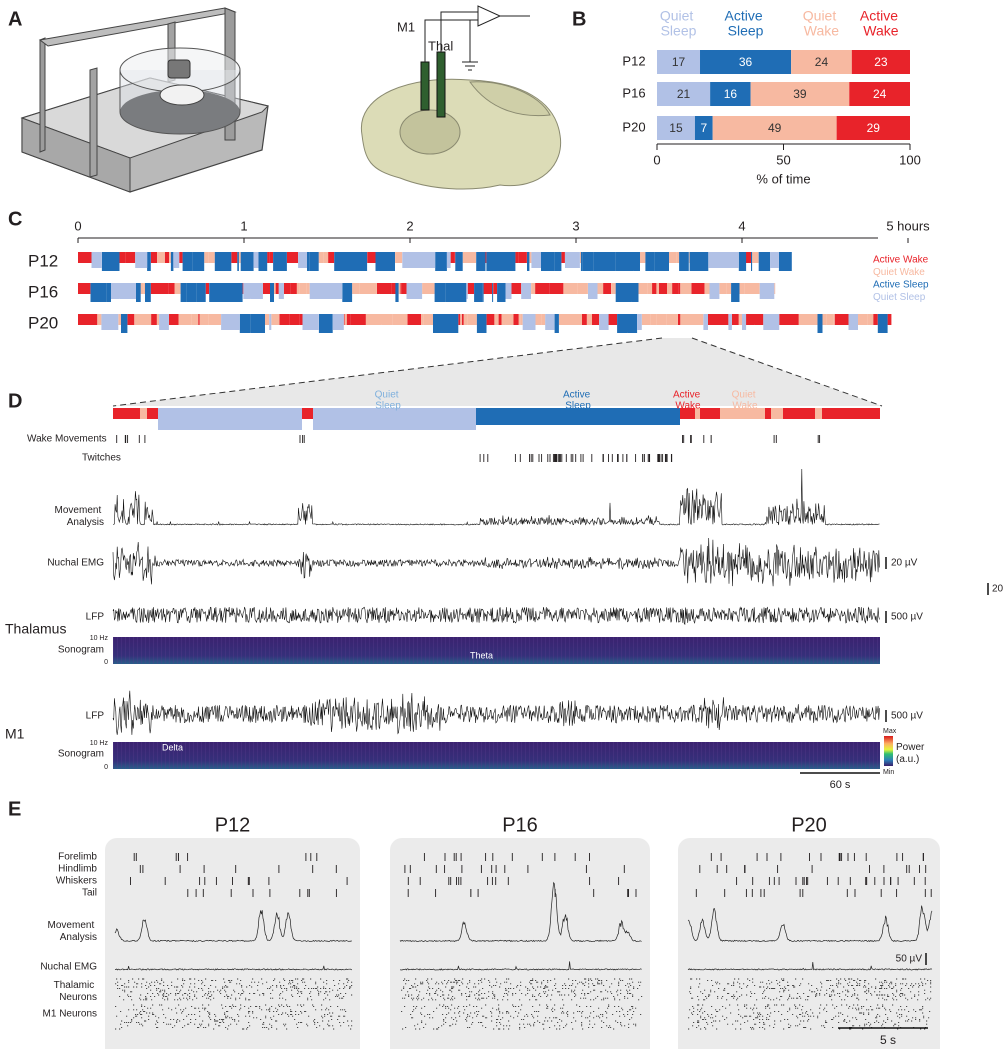 The width and height of the screenshot is (1006, 1049). I want to click on panel-title: P12, so click(233, 825).